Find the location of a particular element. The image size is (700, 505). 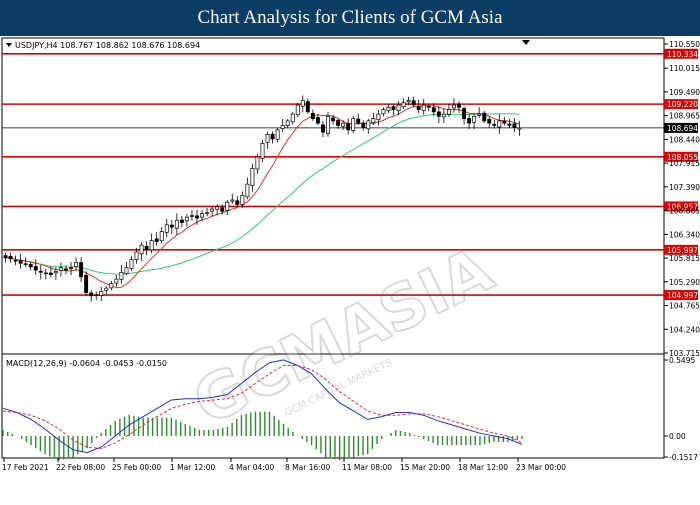

price-tick-label: 105.290 is located at coordinates (684, 282).